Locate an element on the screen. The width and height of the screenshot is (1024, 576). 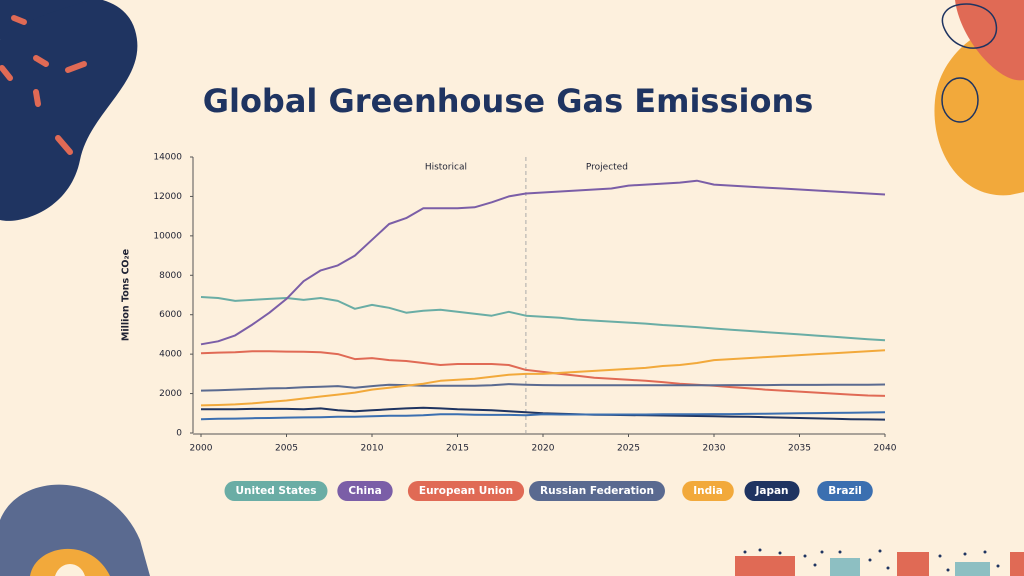
legend-label: Brazil is located at coordinates (845, 491).